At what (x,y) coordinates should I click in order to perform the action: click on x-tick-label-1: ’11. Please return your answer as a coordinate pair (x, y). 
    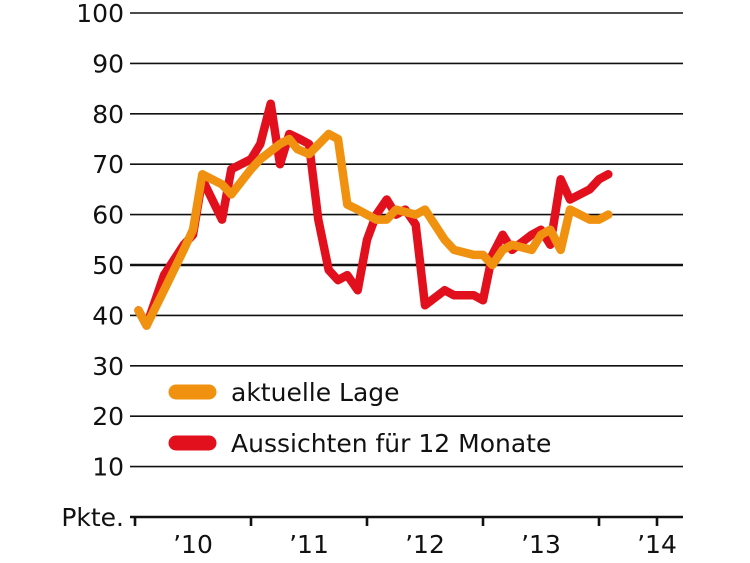
    Looking at the image, I should click on (309, 544).